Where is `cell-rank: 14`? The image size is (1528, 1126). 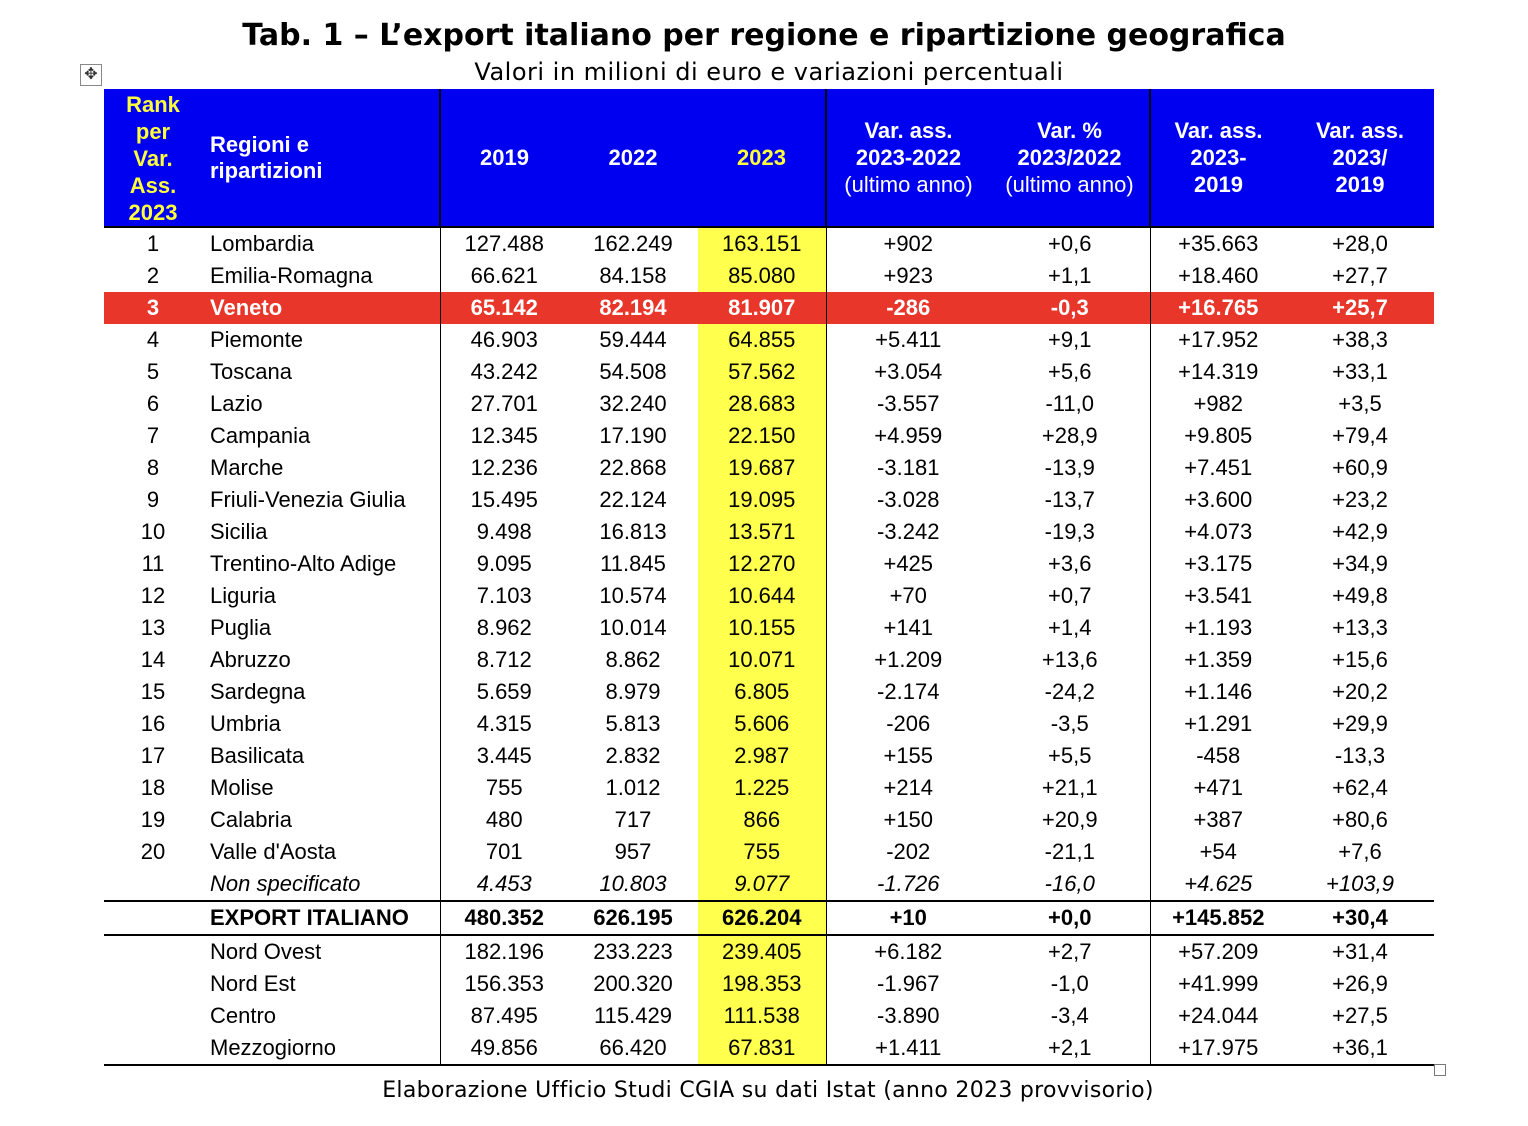
cell-rank: 14 is located at coordinates (153, 659).